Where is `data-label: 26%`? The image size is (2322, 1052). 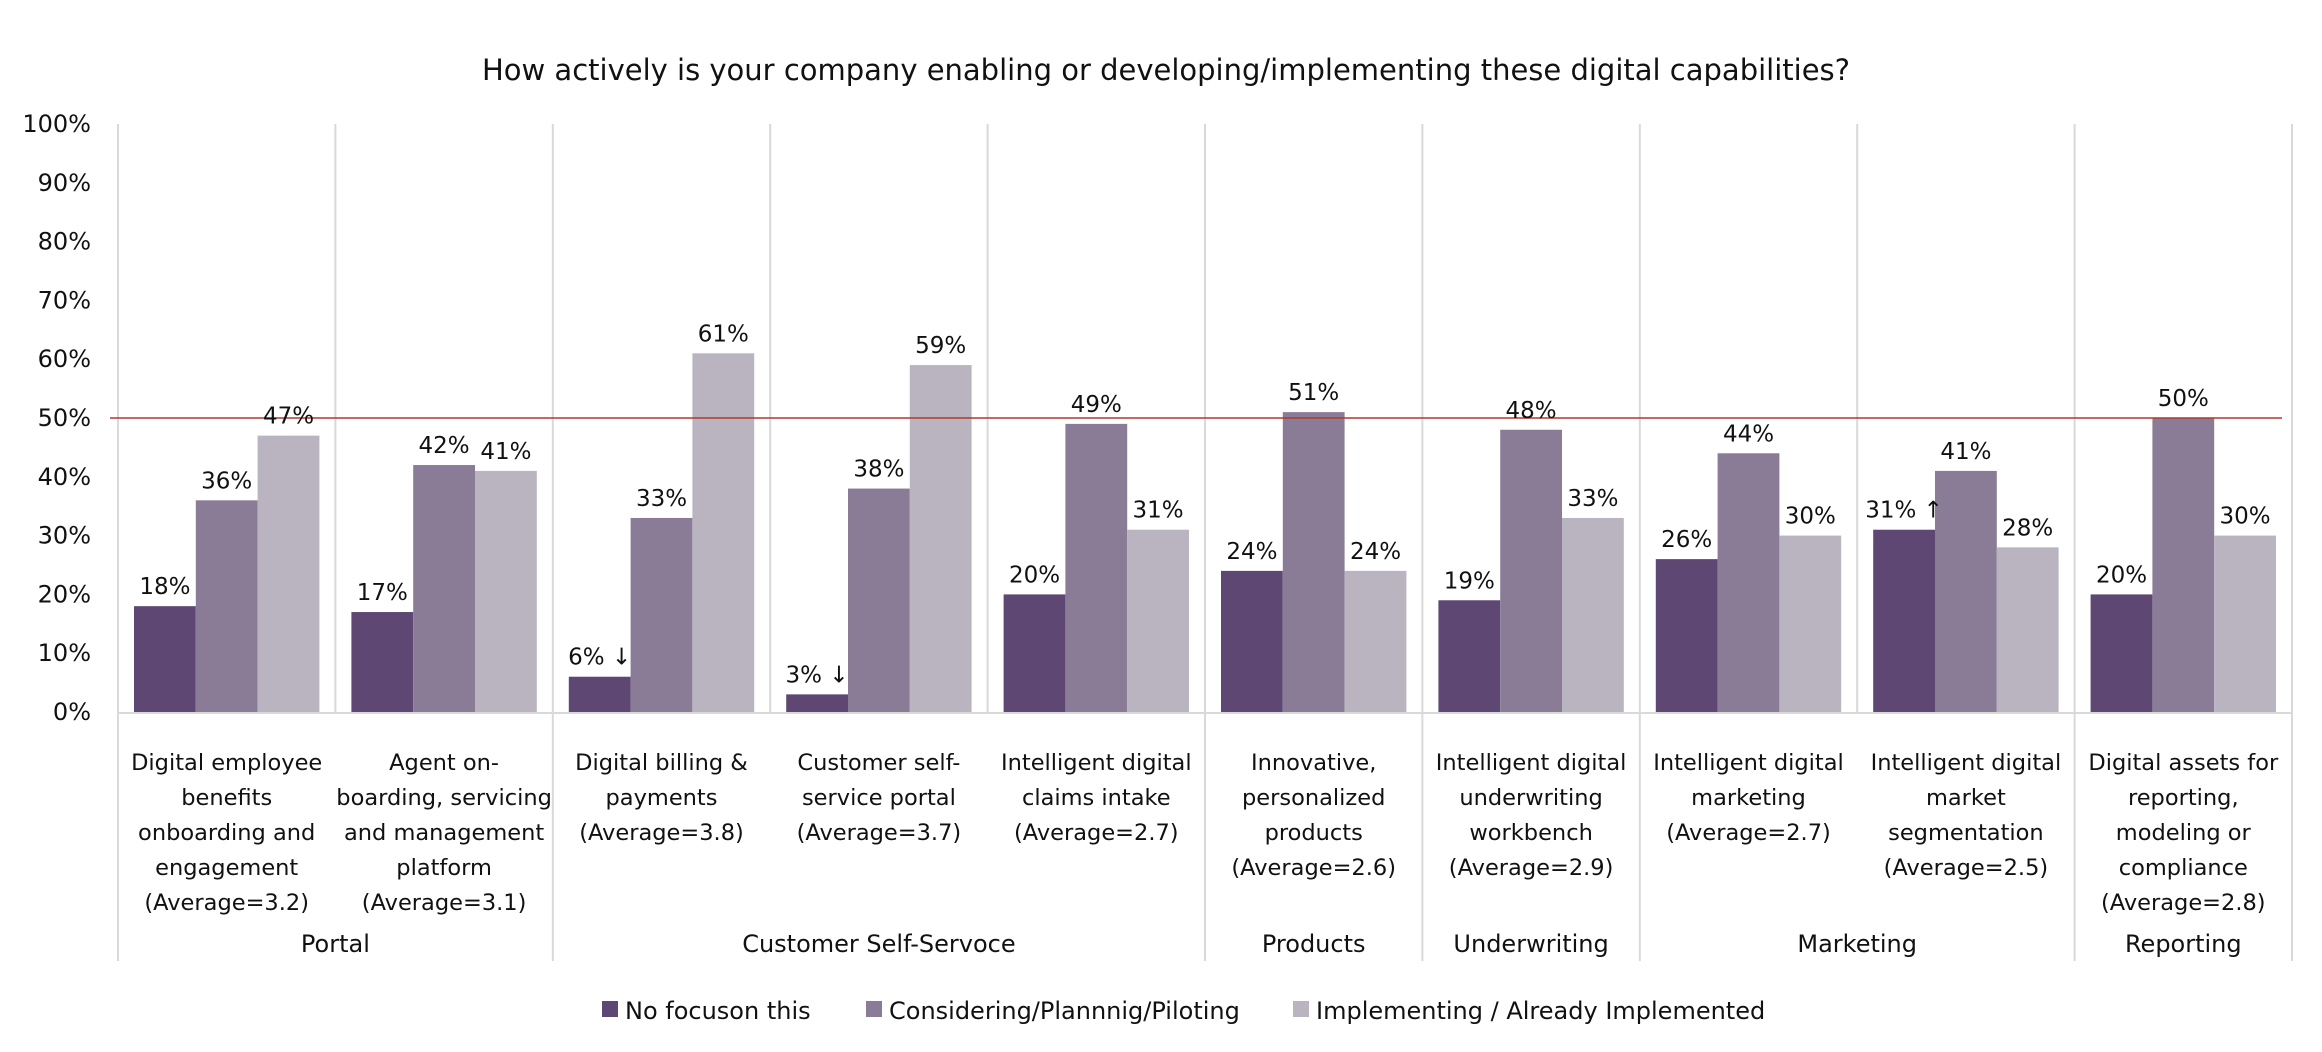
data-label: 26% is located at coordinates (1686, 540).